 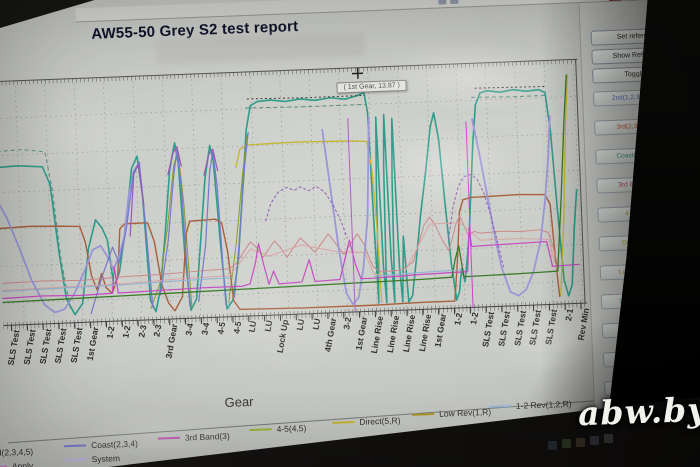 What do you see at coordinates (16, 463) in the screenshot?
I see `legend-entry: Apply` at bounding box center [16, 463].